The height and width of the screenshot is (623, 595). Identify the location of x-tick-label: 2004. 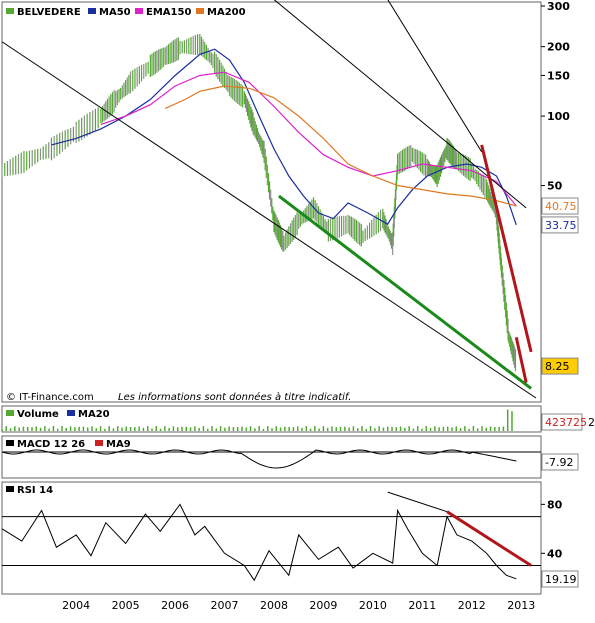
(76, 605).